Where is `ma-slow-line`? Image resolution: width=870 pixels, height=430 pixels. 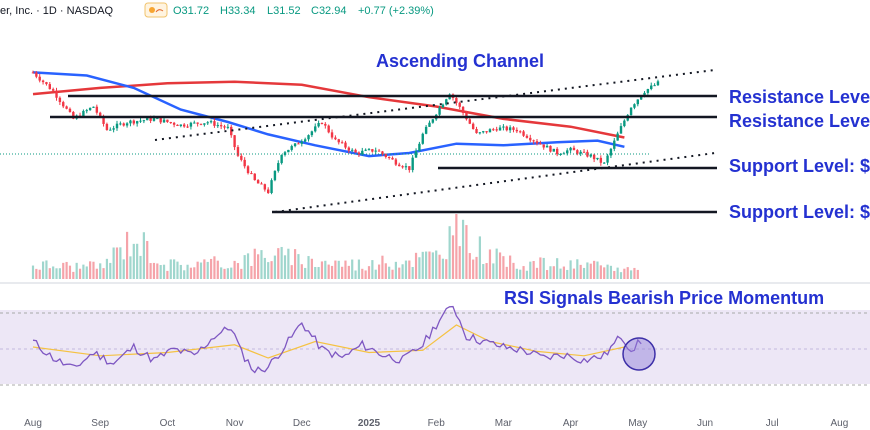
ma-slow-line is located at coordinates (328, 109).